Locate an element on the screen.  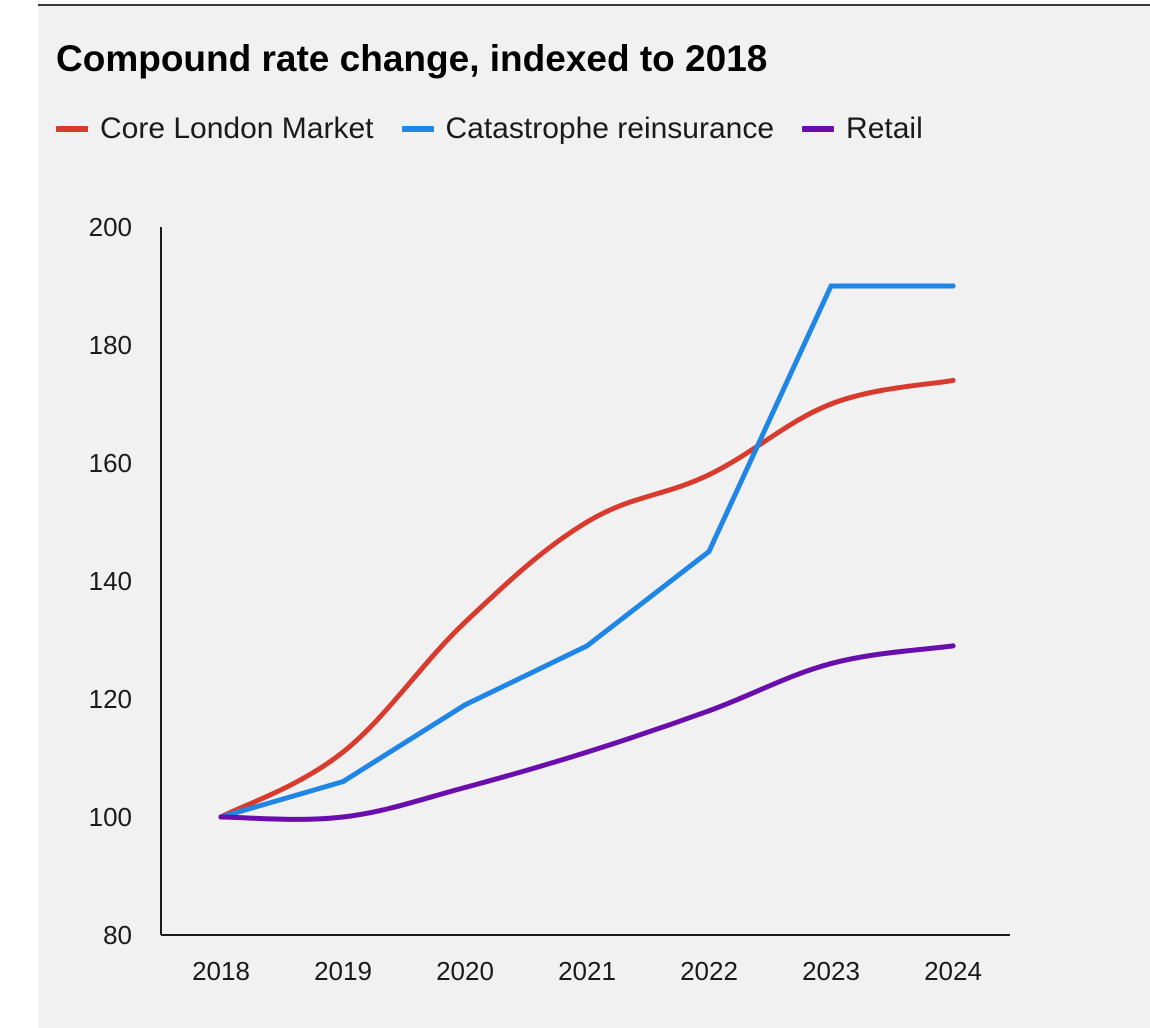
legend-swatch-catastrophe-reinsurance is located at coordinates (417, 129).